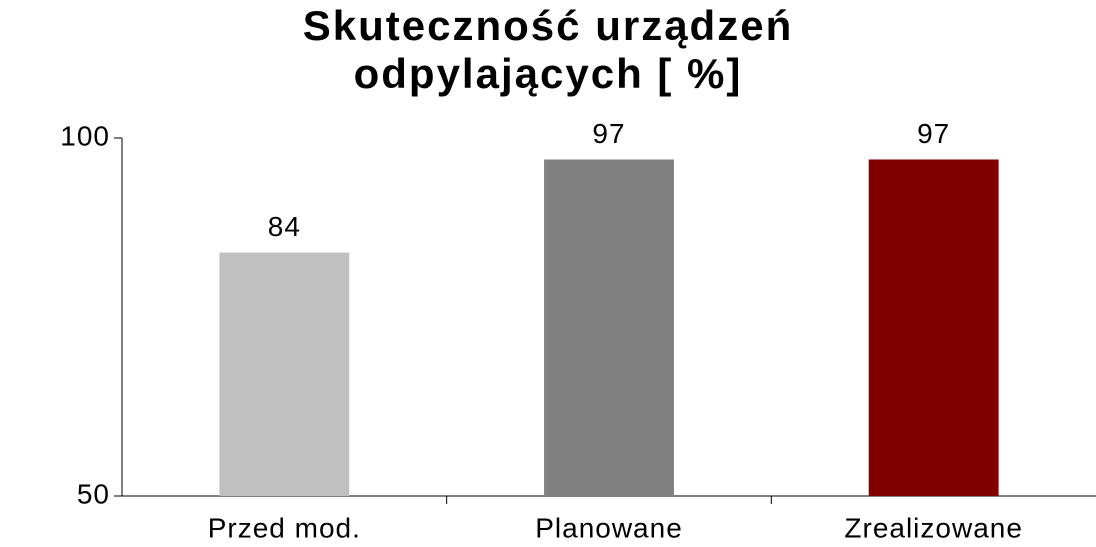  Describe the element at coordinates (85, 135) in the screenshot. I see `y-tick-label: 100` at that location.